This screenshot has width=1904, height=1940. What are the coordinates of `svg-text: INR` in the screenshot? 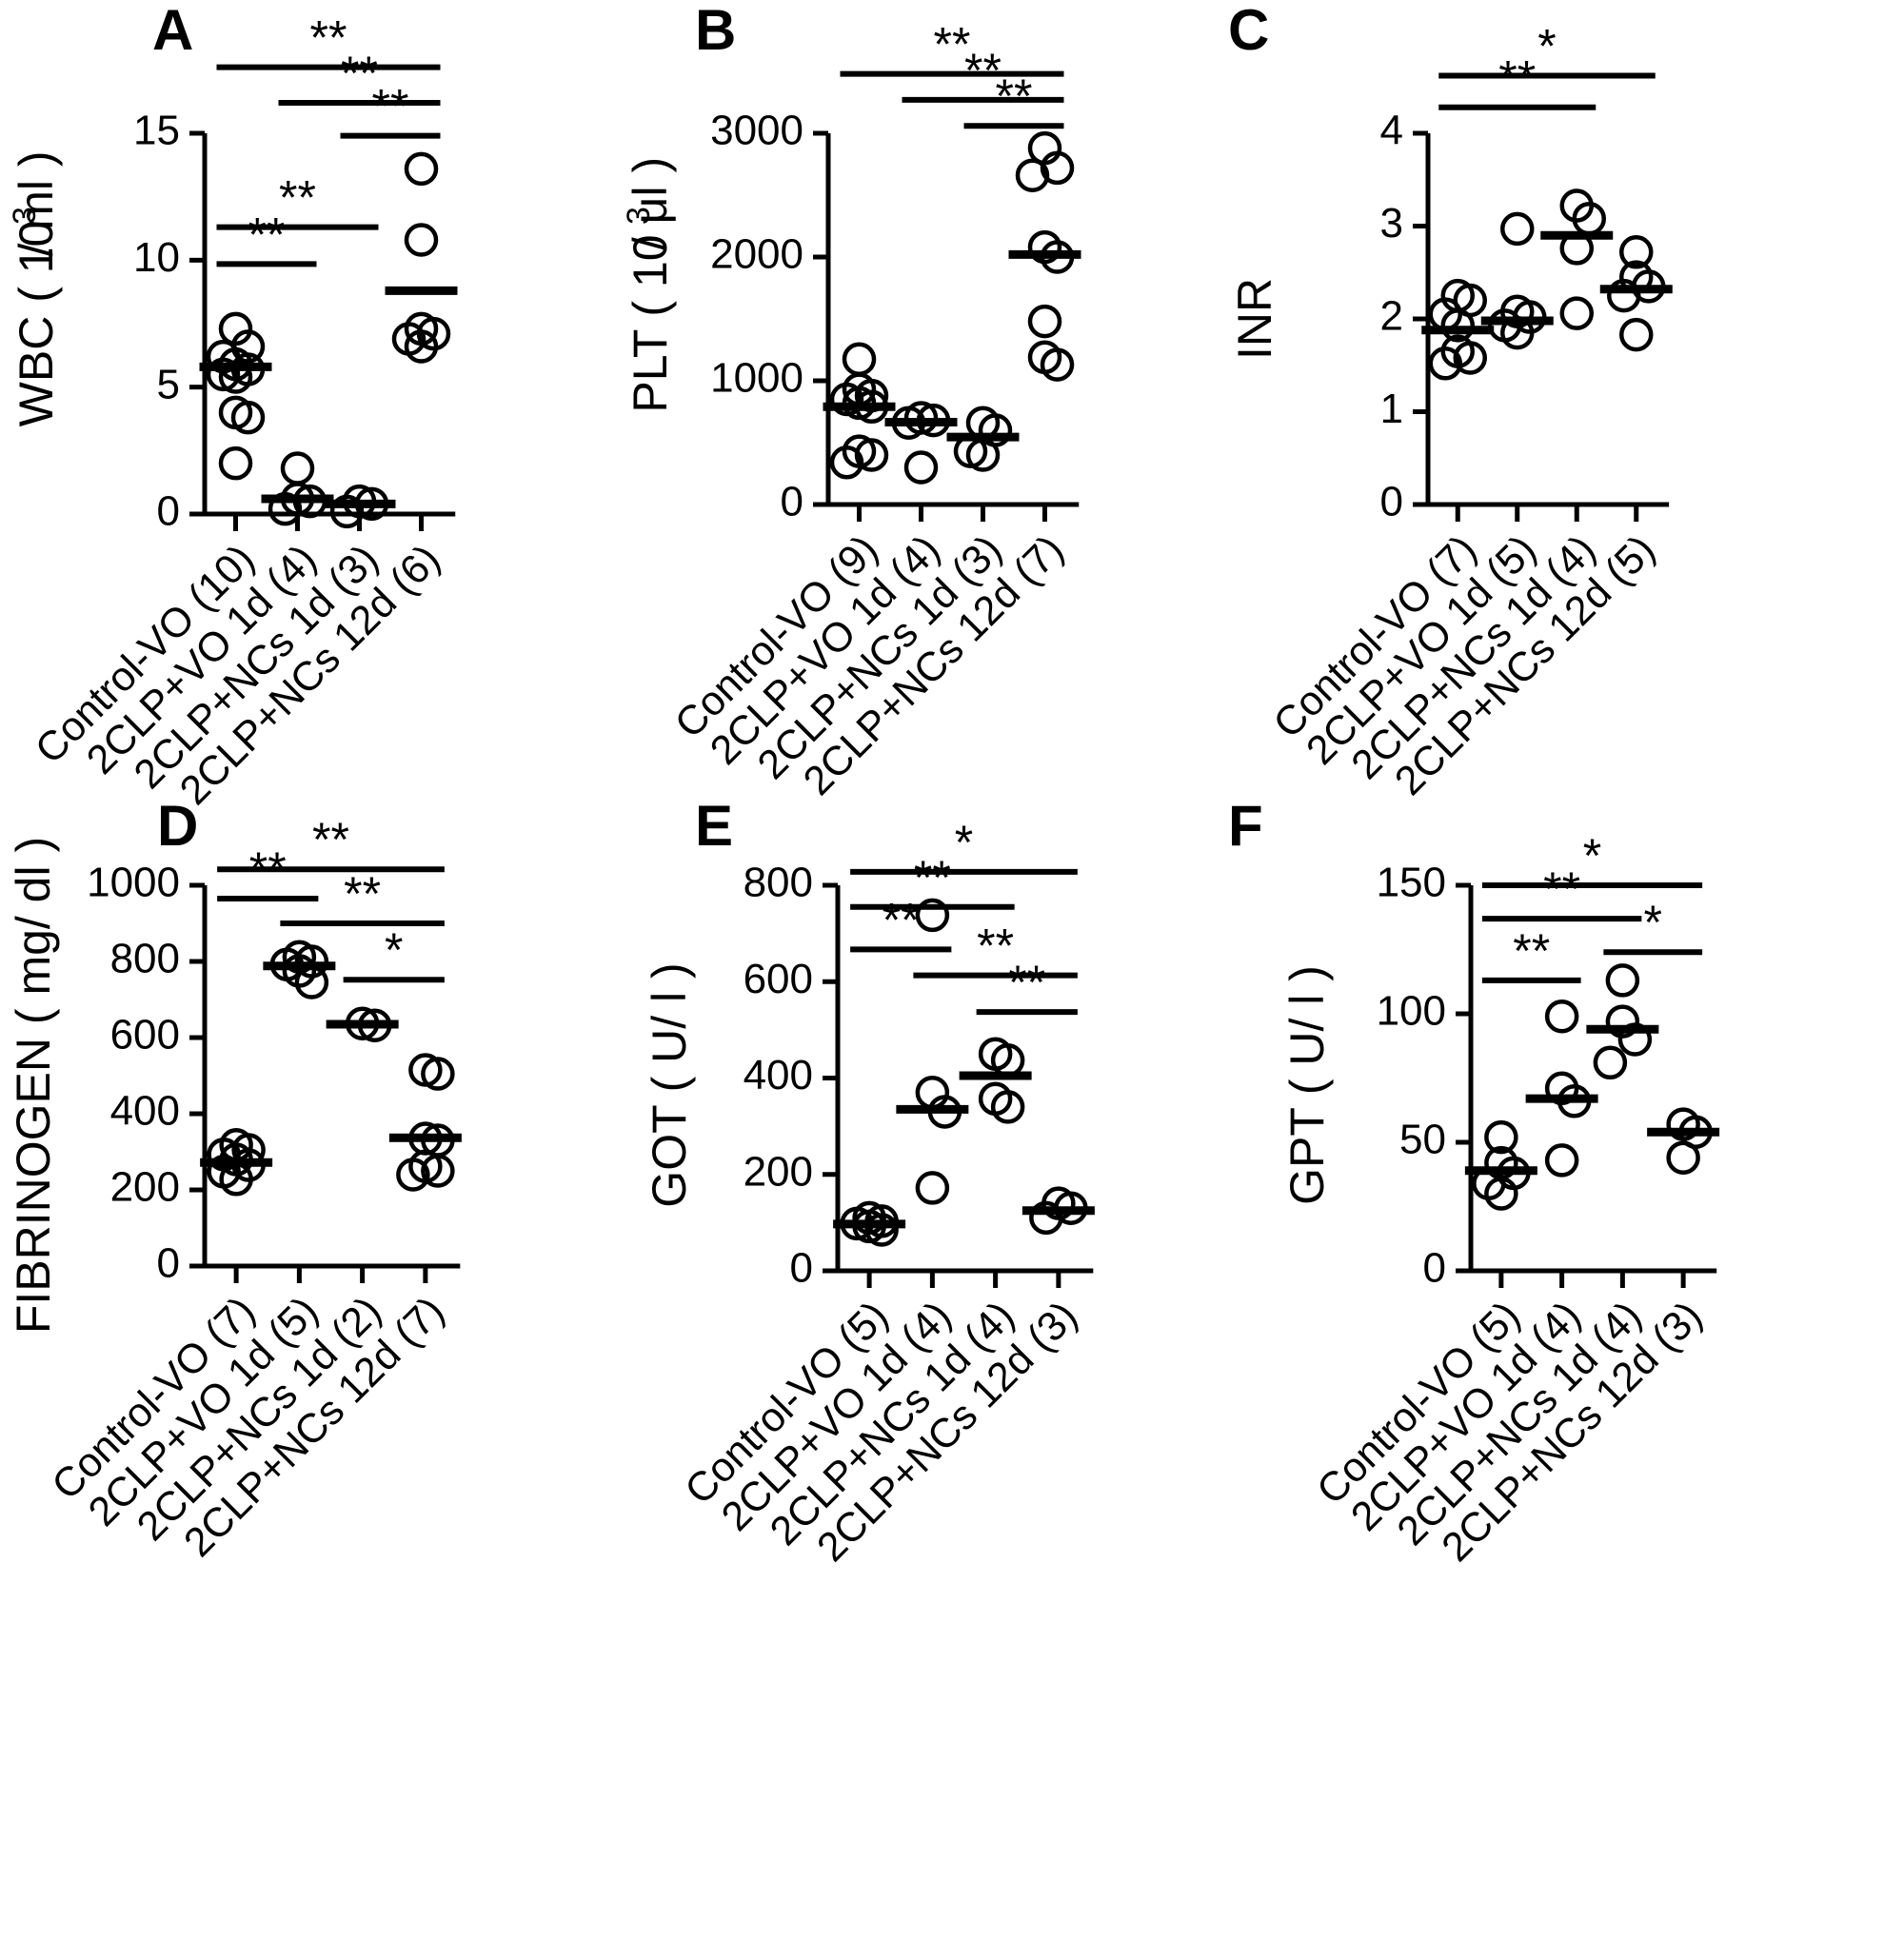 It's located at (1254, 319).